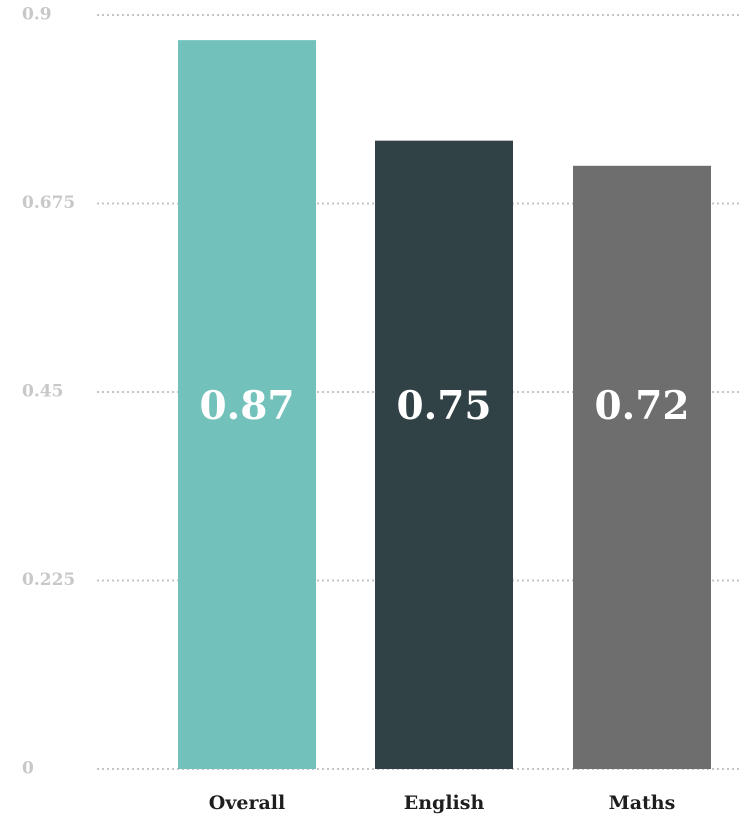  I want to click on y-tick-label: 0.9, so click(37, 15).